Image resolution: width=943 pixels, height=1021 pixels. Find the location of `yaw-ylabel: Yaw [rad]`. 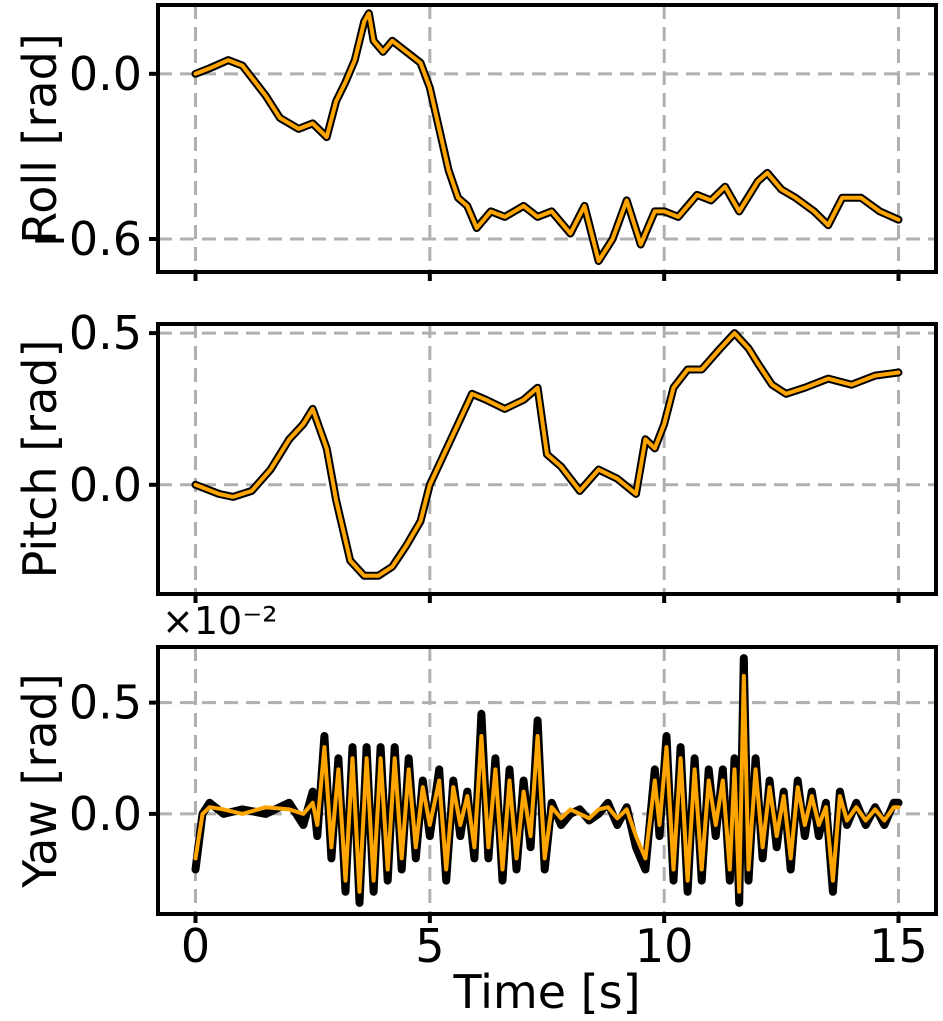

yaw-ylabel: Yaw [rad] is located at coordinates (40, 780).